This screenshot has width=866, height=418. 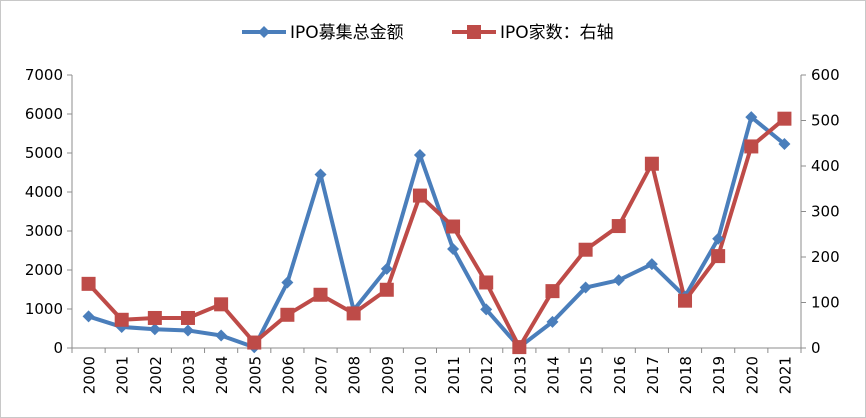 What do you see at coordinates (264, 32) in the screenshot?
I see `legend-marker-ipo-amount` at bounding box center [264, 32].